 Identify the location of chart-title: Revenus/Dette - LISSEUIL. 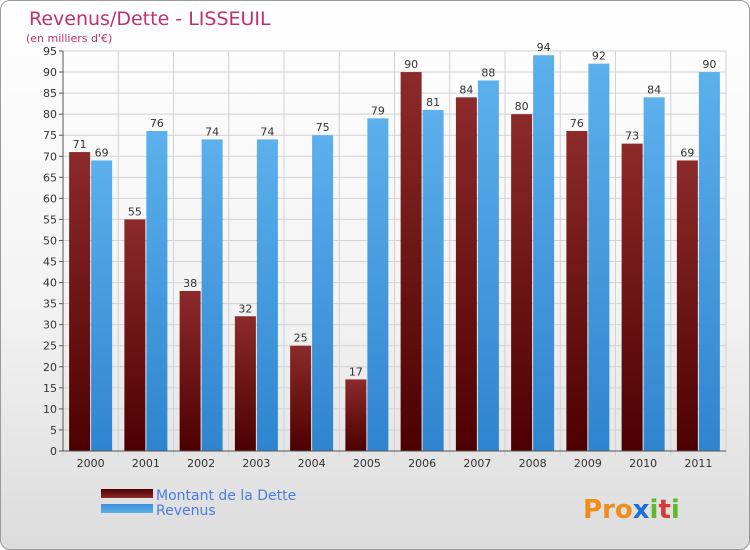
(150, 19).